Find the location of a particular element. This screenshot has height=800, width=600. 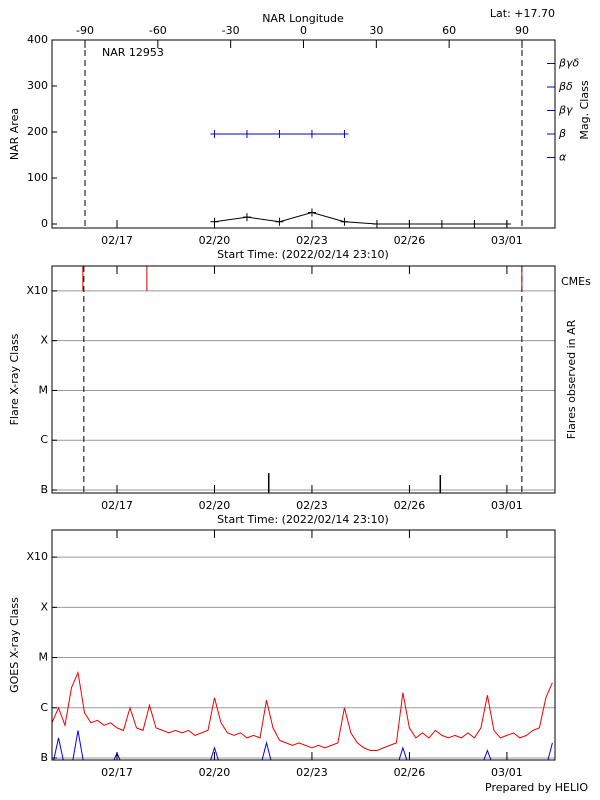

y-tick-label: 300 is located at coordinates (37, 85).